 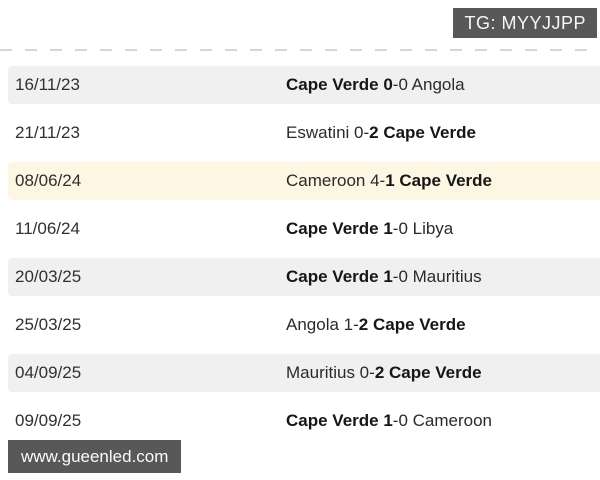 What do you see at coordinates (438, 180) in the screenshot?
I see `match-result-segment: 1 Cape Verde` at bounding box center [438, 180].